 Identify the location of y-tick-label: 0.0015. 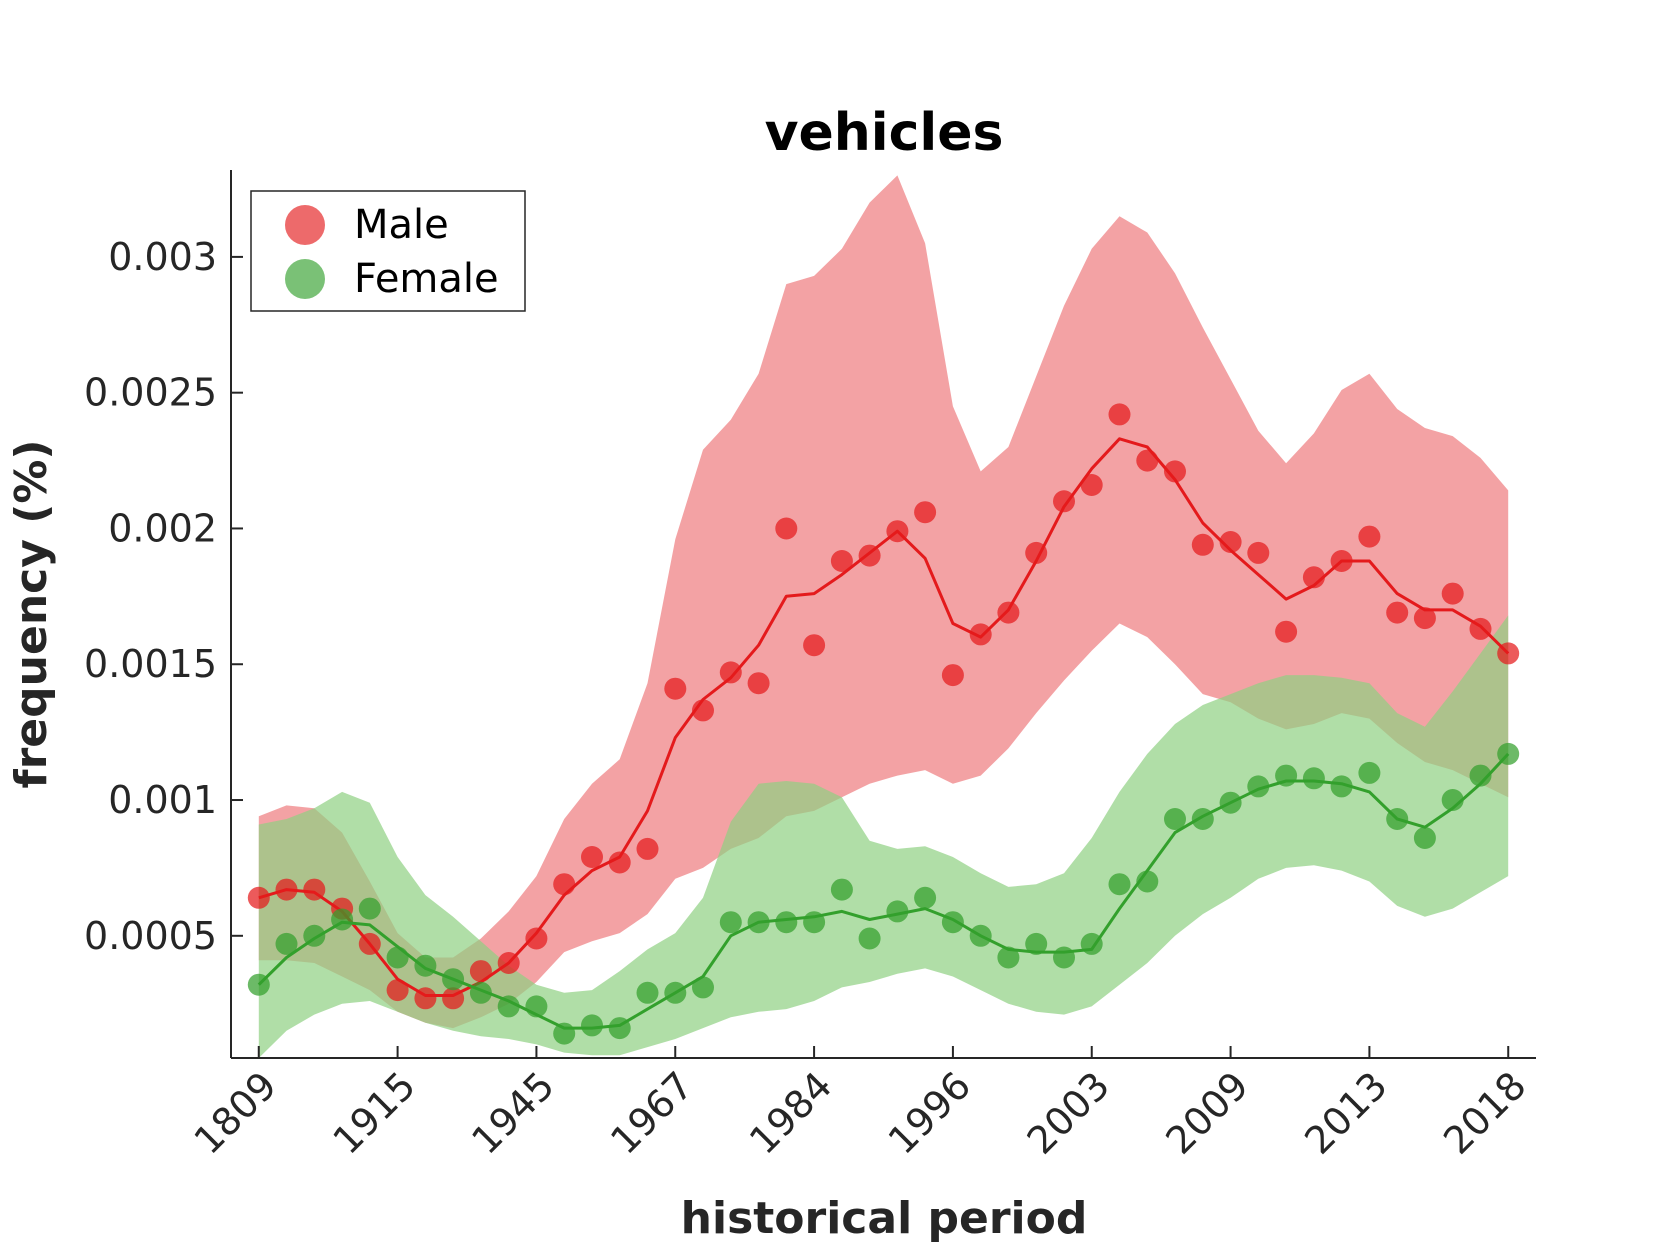
(150, 664).